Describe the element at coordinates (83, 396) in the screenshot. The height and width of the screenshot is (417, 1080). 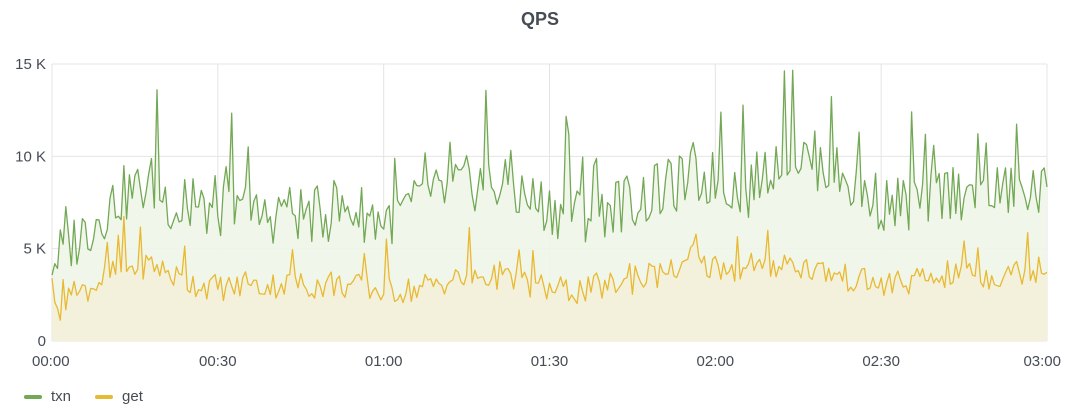
I see `legend: txn get` at that location.